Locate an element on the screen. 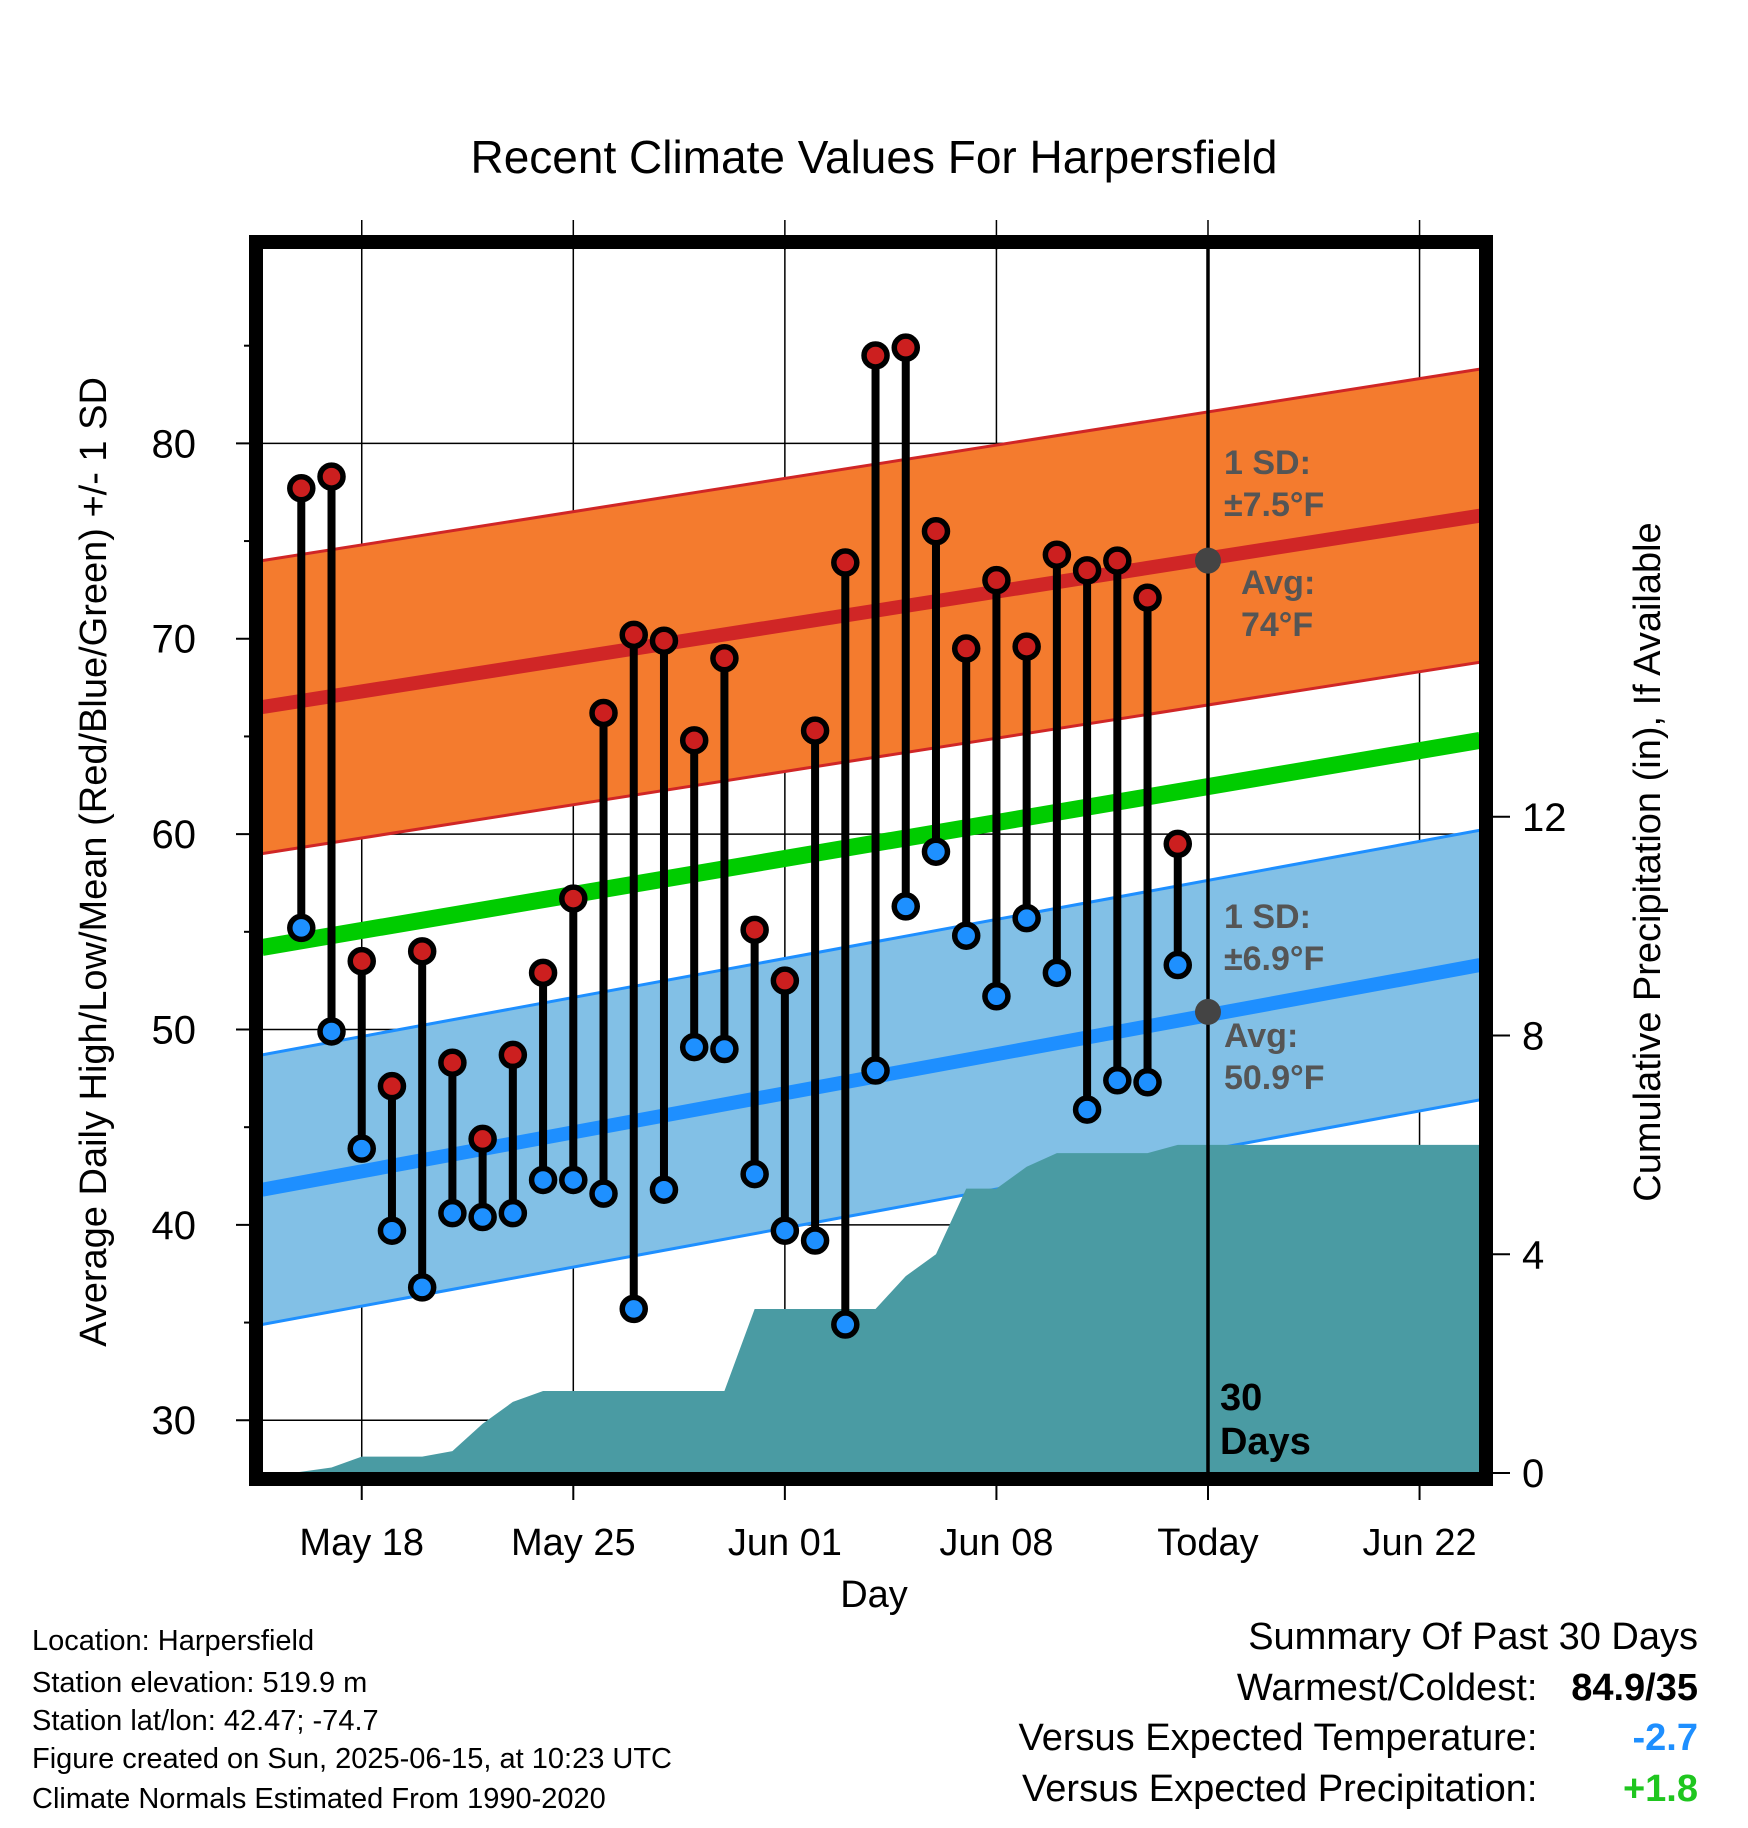 The width and height of the screenshot is (1748, 1828). precipitation-area is located at coordinates (886, 1308).